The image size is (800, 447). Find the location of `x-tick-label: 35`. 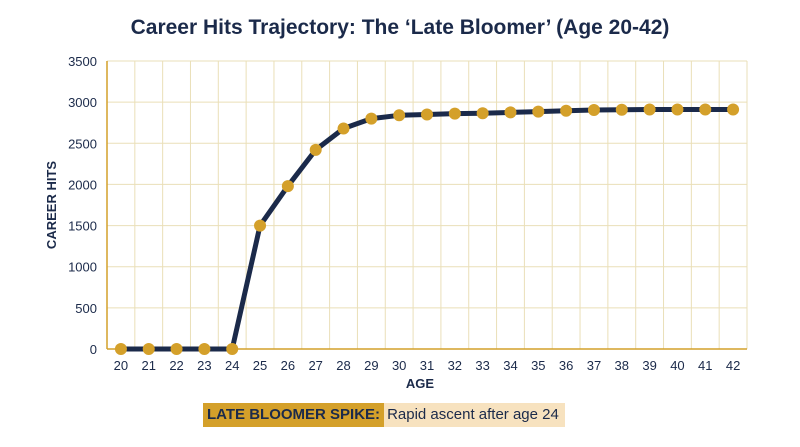

x-tick-label: 35 is located at coordinates (538, 365).